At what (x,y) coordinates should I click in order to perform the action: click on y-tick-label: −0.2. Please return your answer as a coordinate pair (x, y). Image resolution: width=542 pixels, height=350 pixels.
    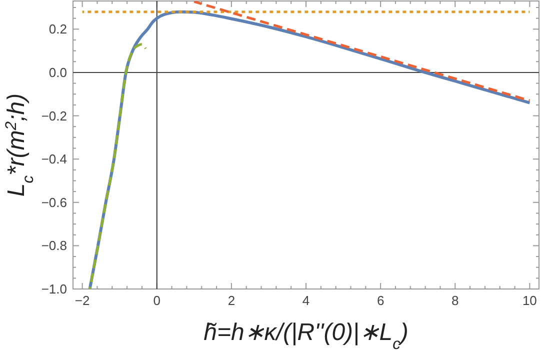
    Looking at the image, I should click on (54, 116).